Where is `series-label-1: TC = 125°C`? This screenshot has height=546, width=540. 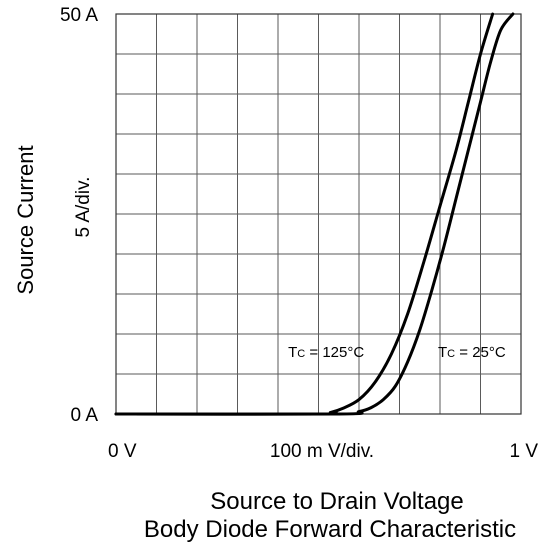 series-label-1: TC = 125°C is located at coordinates (326, 352).